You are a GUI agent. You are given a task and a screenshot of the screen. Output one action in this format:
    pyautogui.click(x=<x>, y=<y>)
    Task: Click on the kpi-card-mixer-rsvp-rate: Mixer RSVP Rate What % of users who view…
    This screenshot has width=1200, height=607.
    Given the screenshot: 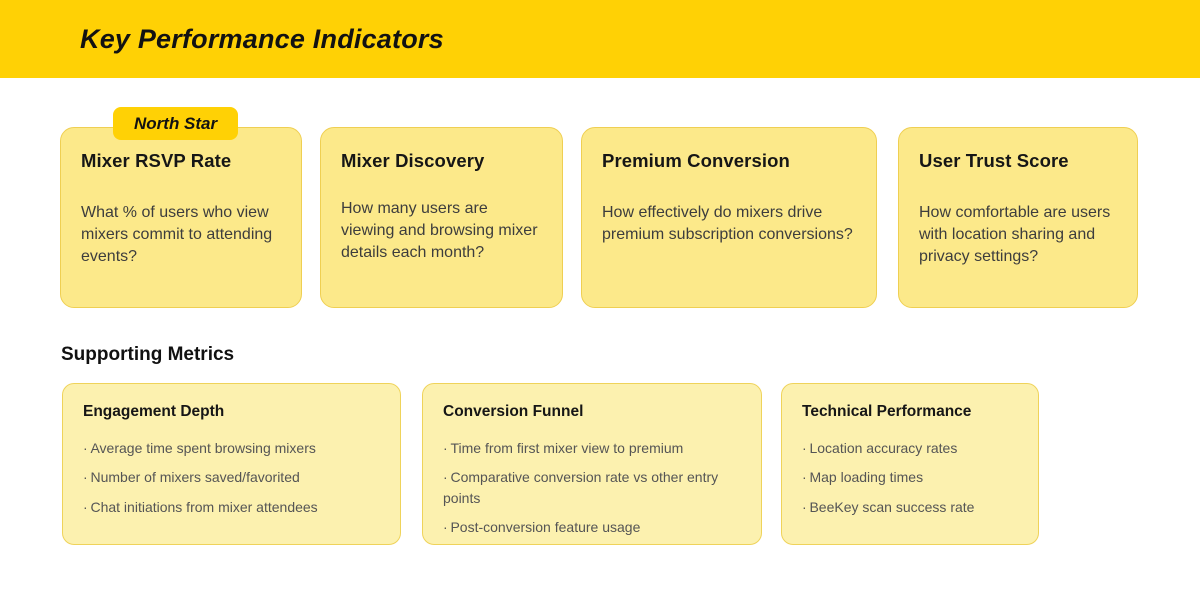 What is the action you would take?
    pyautogui.click(x=181, y=217)
    